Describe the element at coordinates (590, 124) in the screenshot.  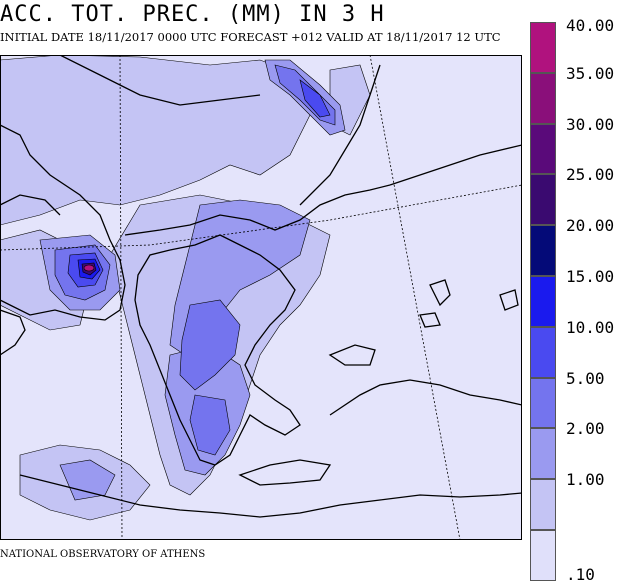
I see `legend-label: 30.00` at that location.